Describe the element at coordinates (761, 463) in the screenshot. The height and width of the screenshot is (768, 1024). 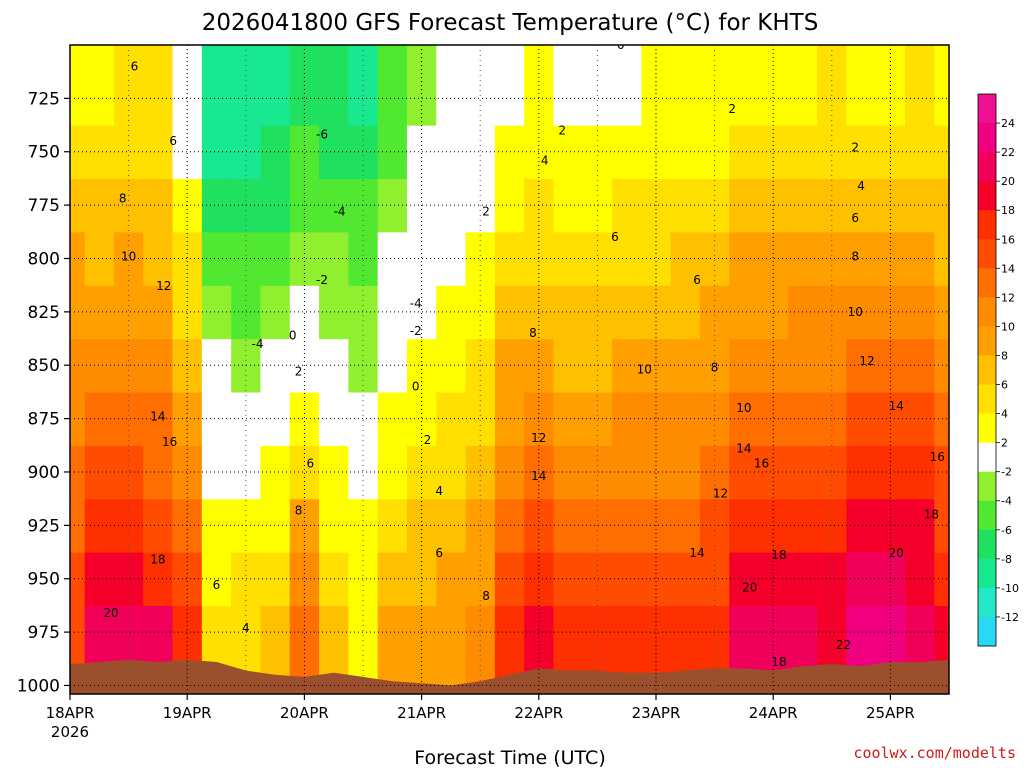
I see `contour-label: 16` at that location.